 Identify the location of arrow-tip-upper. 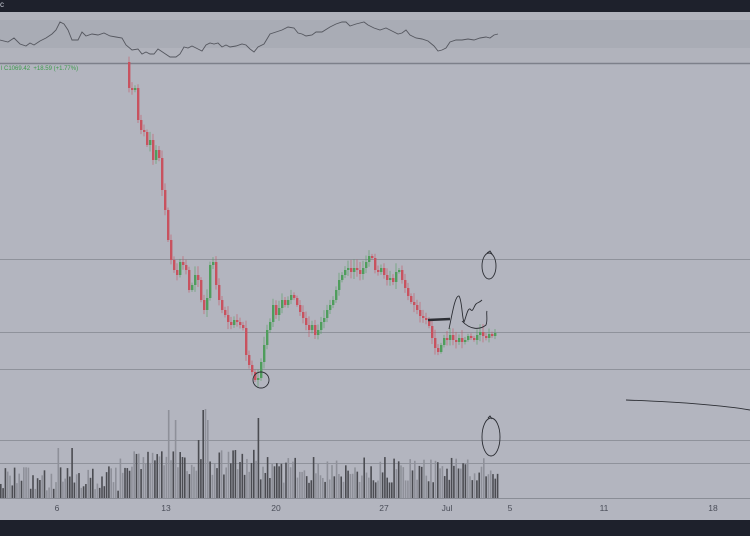
(489, 252).